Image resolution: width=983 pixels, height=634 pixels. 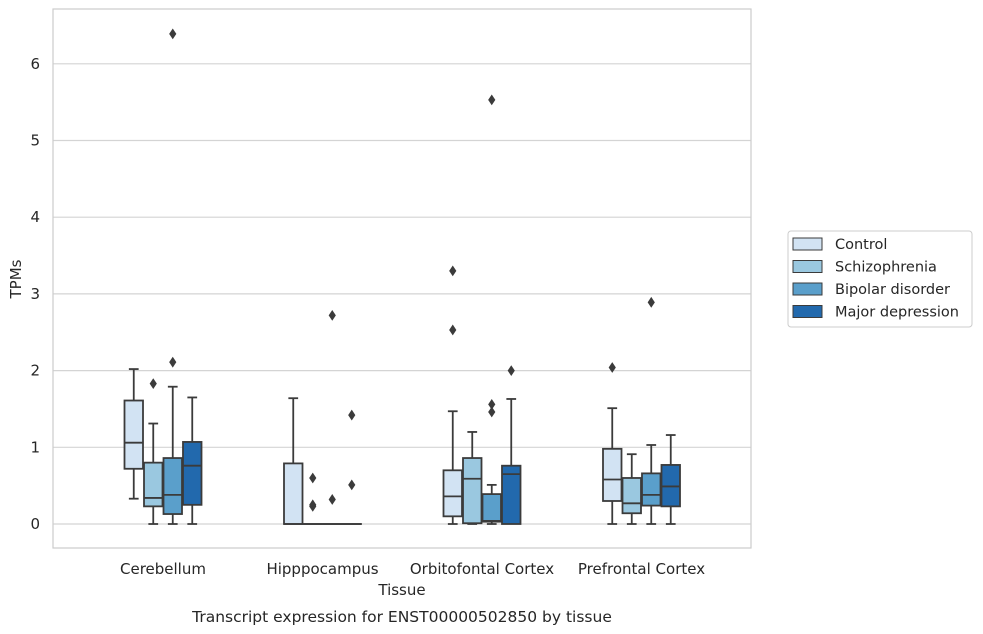 What do you see at coordinates (35, 217) in the screenshot?
I see `y-tick-label-4: 4` at bounding box center [35, 217].